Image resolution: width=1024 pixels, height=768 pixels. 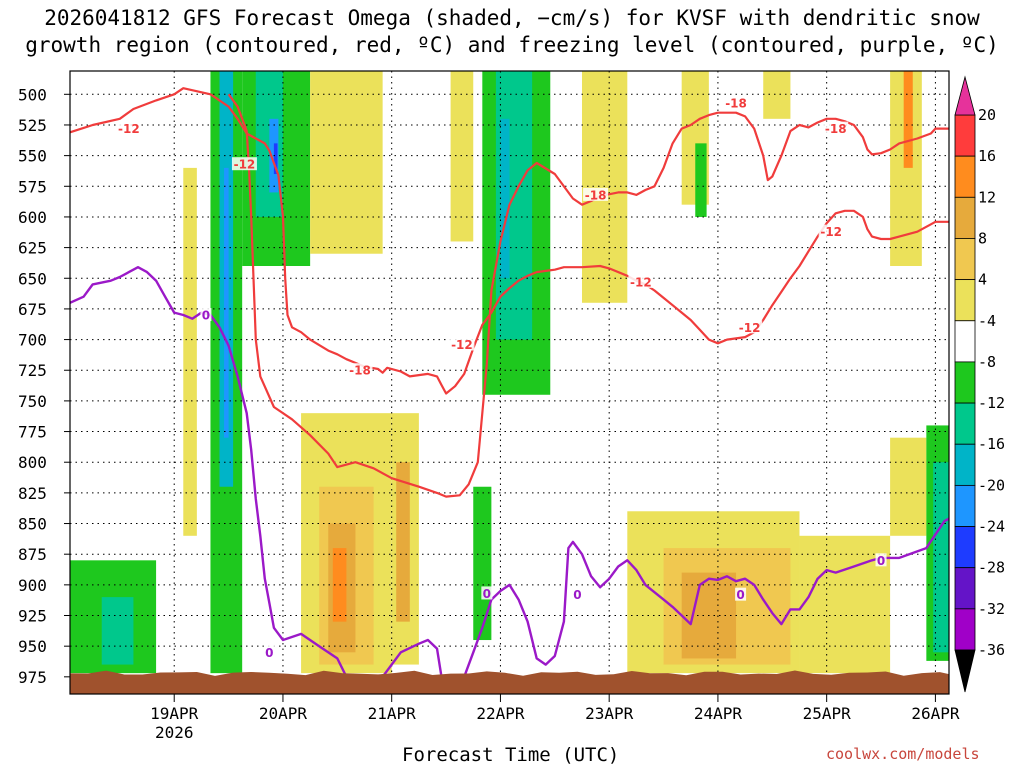 What do you see at coordinates (32, 432) in the screenshot?
I see `y-tick-label-775: 775` at bounding box center [32, 432].